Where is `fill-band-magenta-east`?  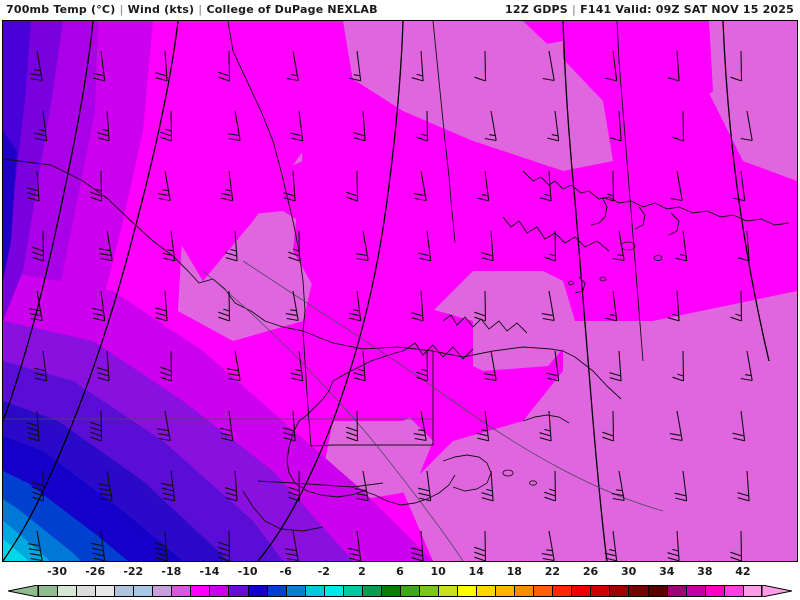
fill-band-magenta-east is located at coordinates (700, 236).